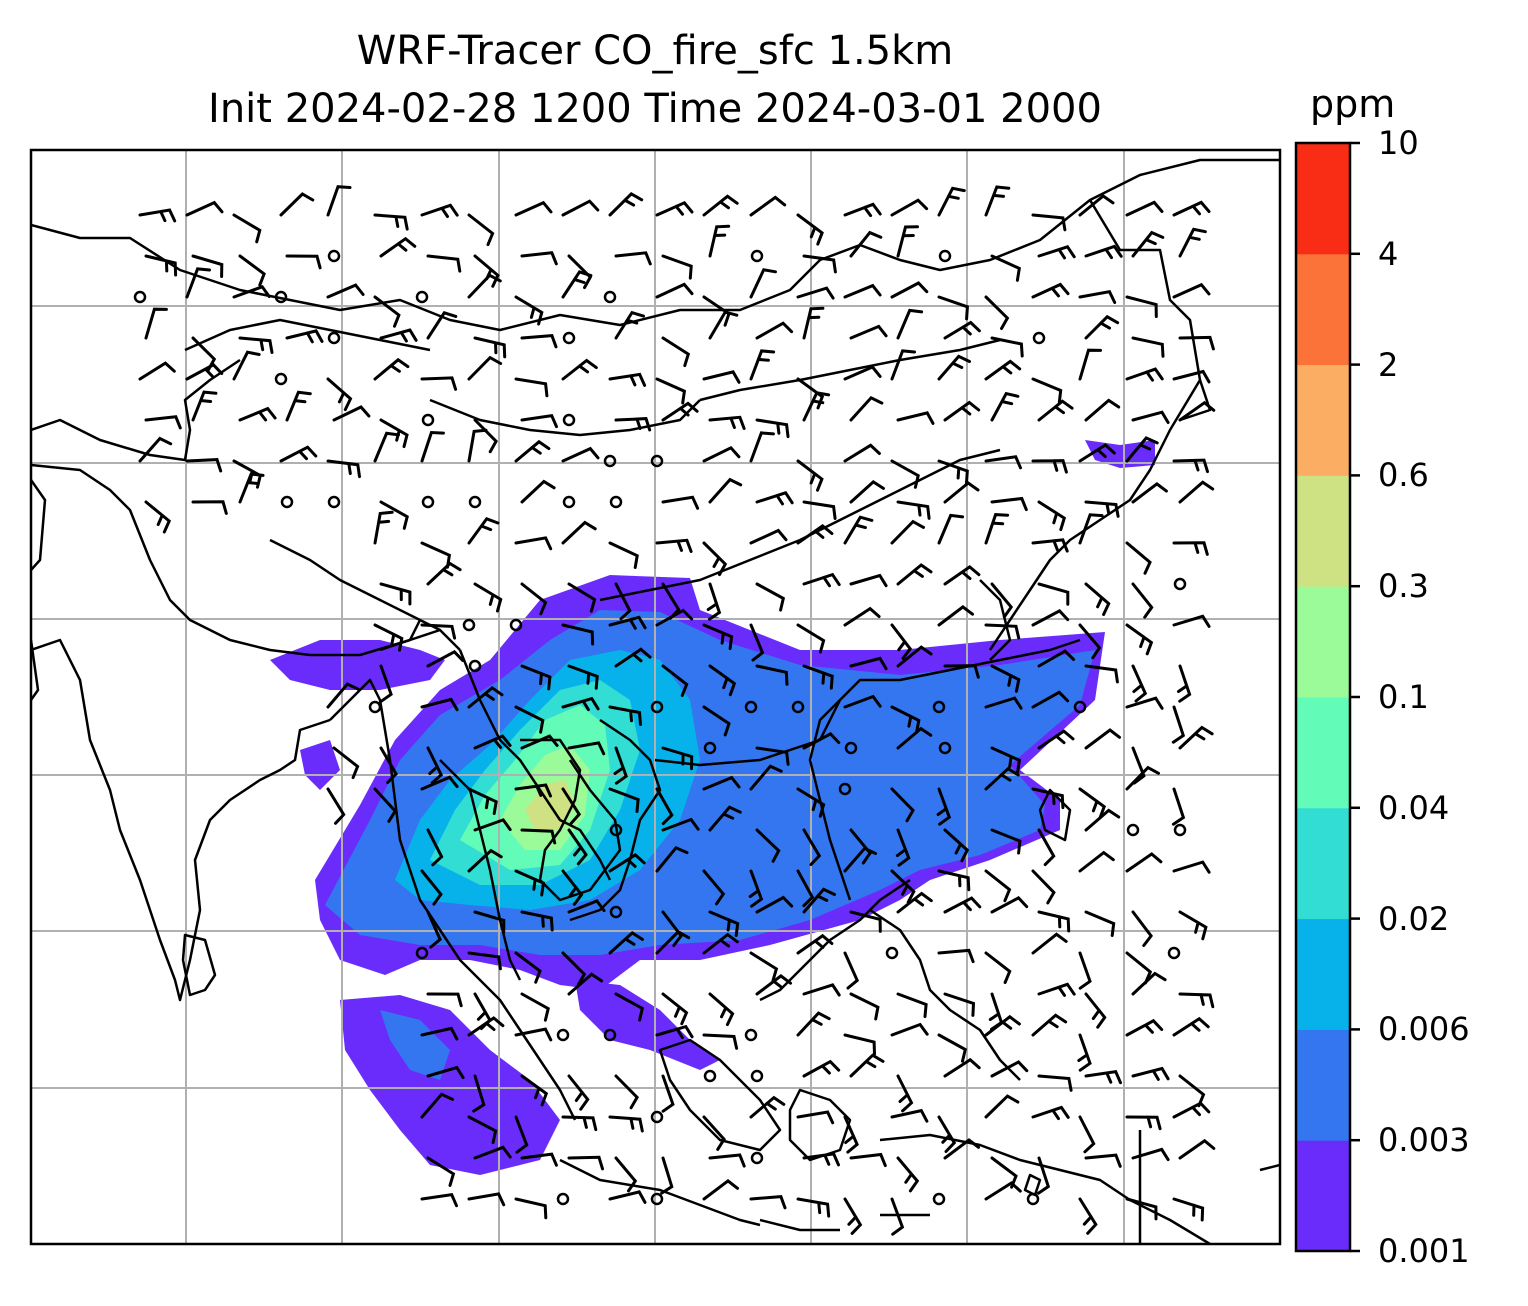  I want to click on colorbar-tick-label: 0.003, so click(1424, 1140).